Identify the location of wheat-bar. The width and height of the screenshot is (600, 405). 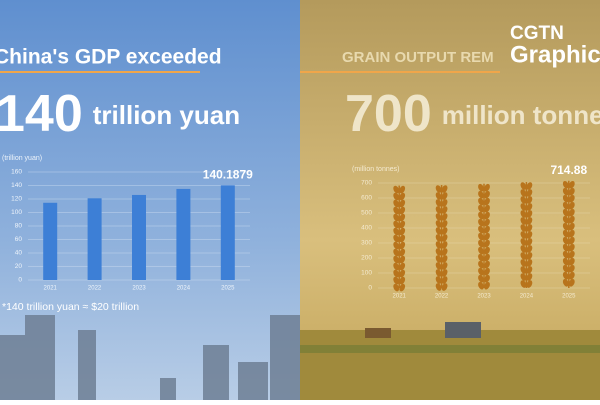
(399, 238).